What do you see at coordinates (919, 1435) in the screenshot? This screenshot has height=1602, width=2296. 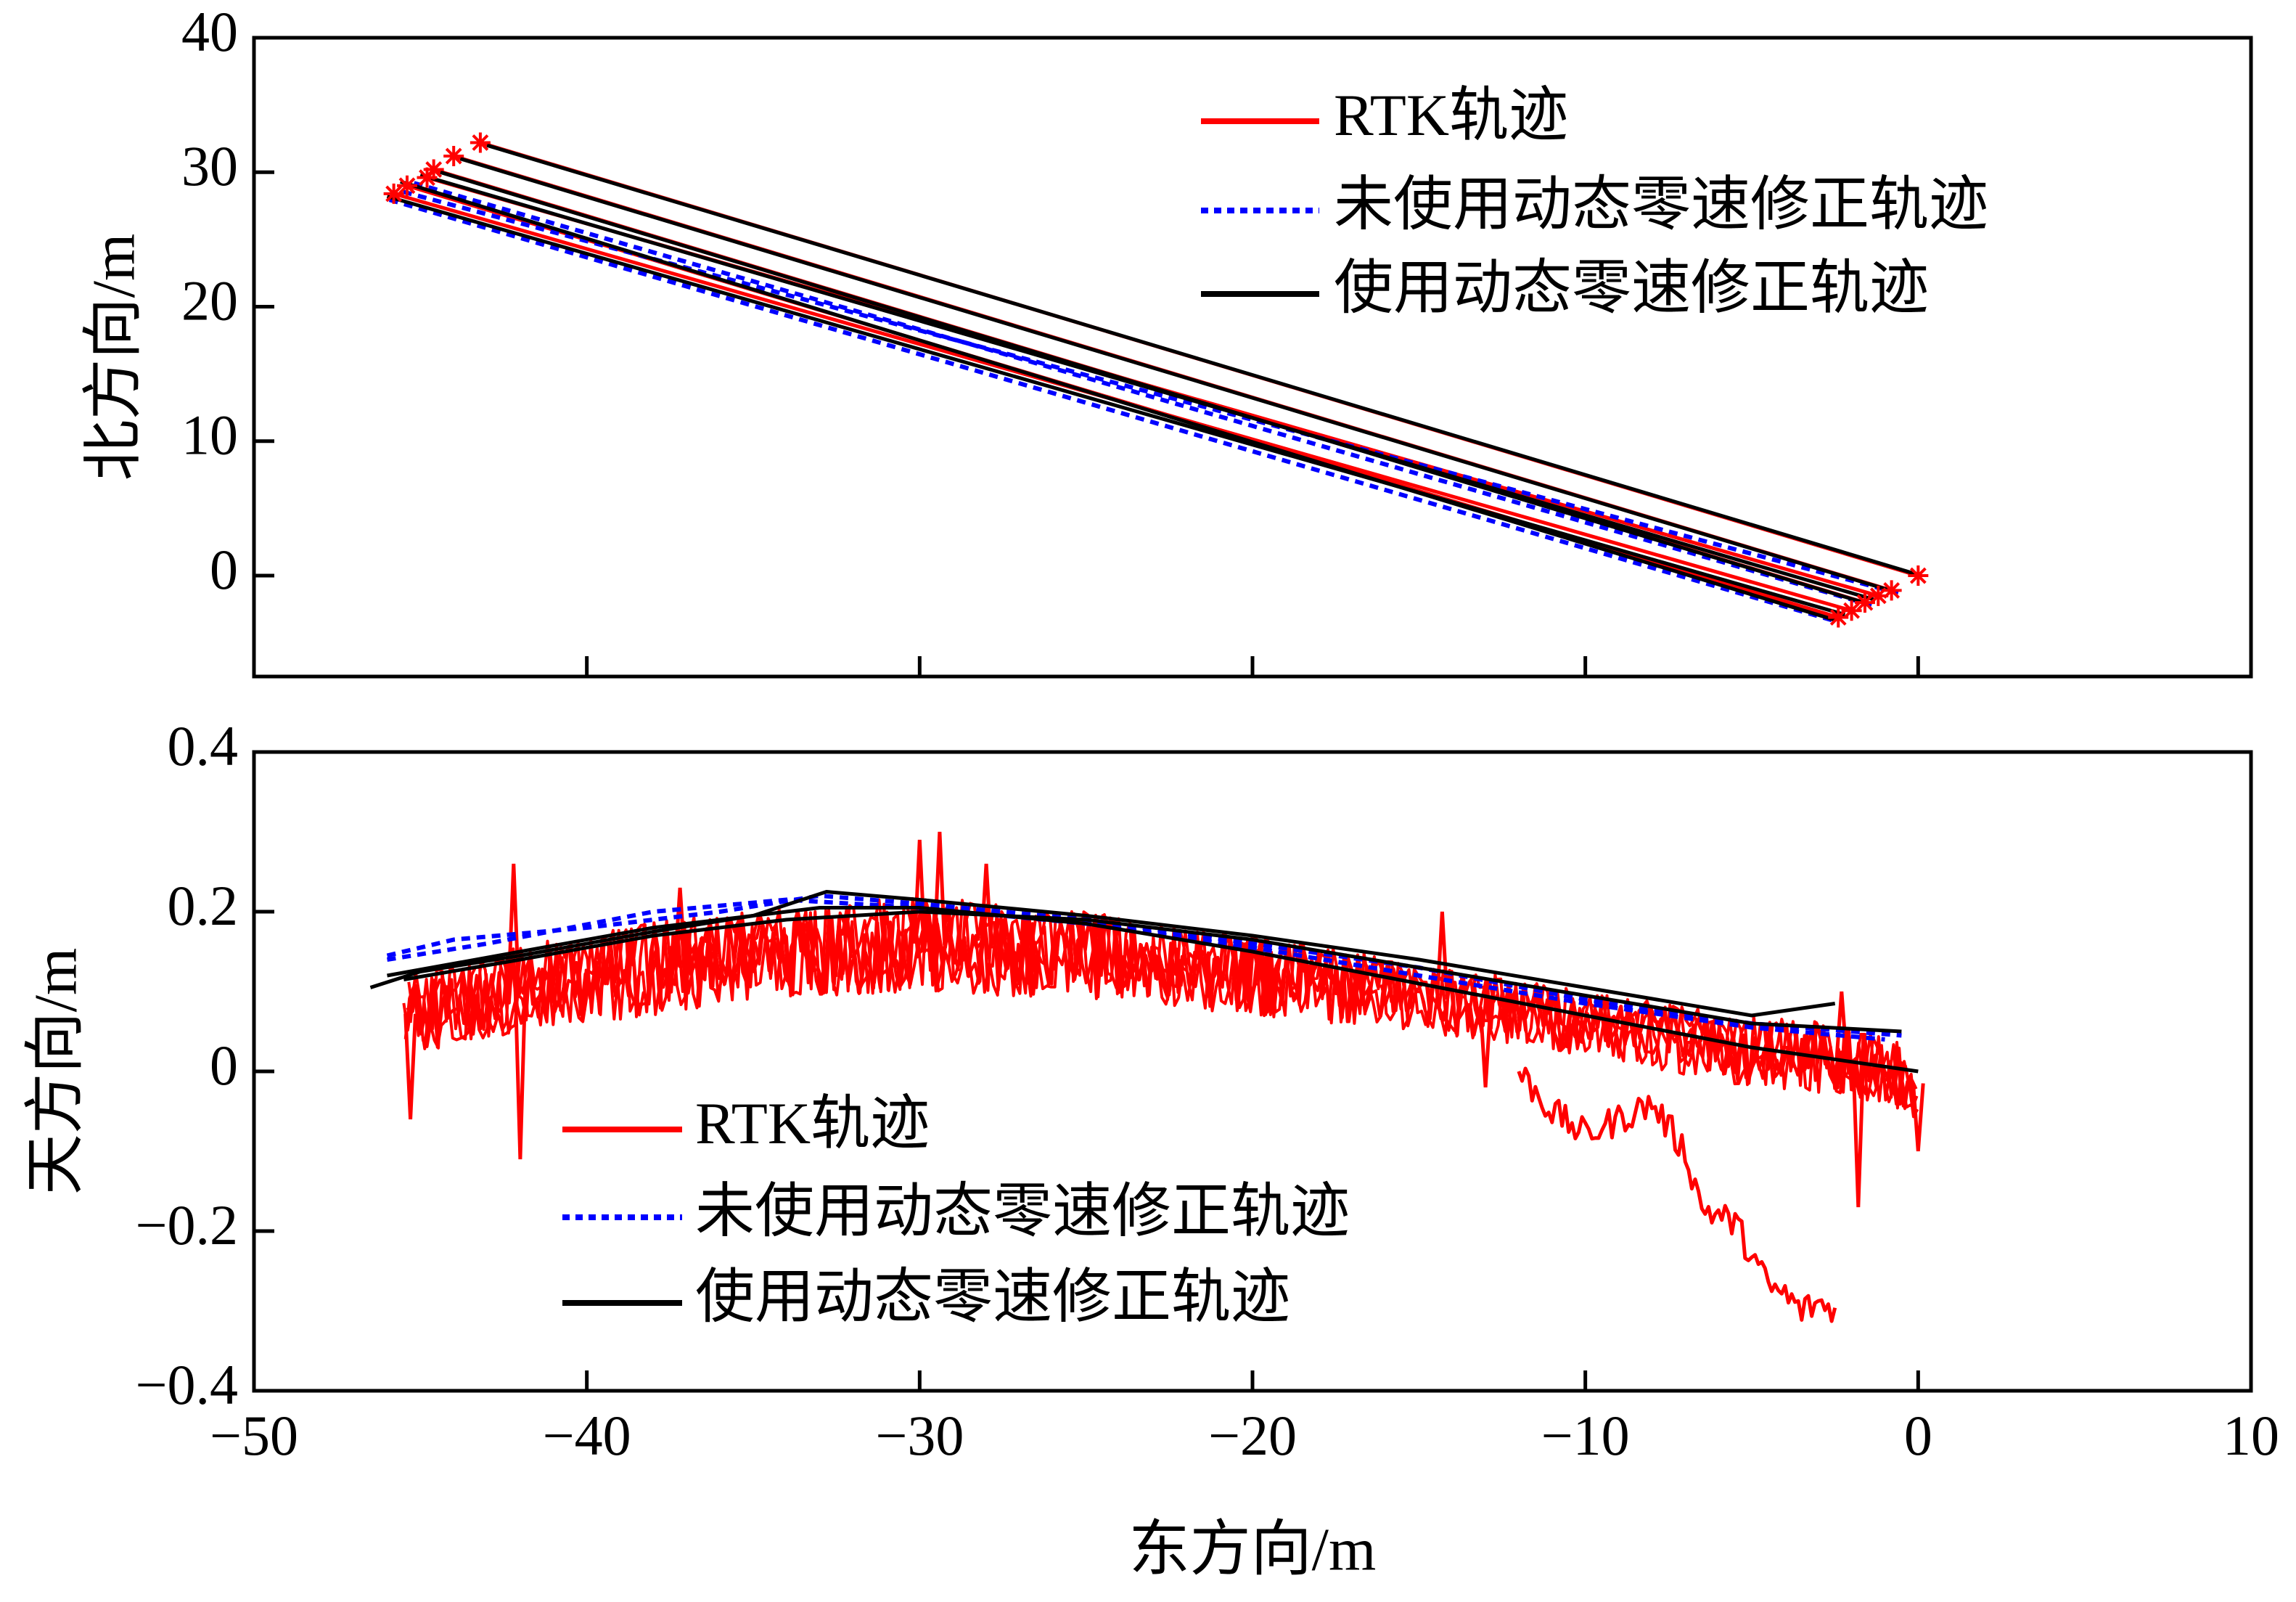 I see `x-tick-label-2: −30` at bounding box center [919, 1435].